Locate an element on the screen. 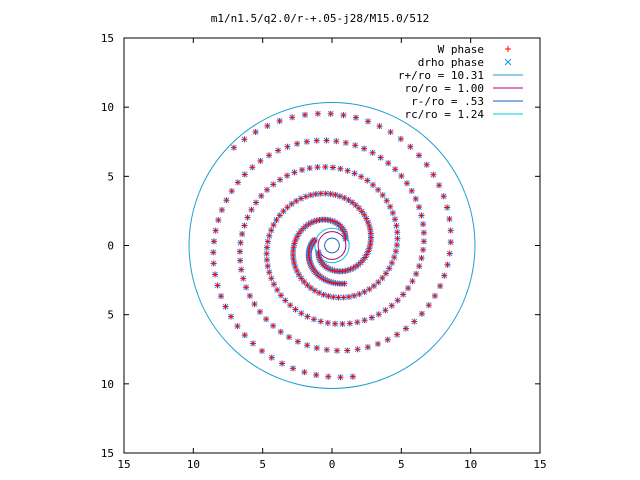  circle-roro is located at coordinates (332, 245).